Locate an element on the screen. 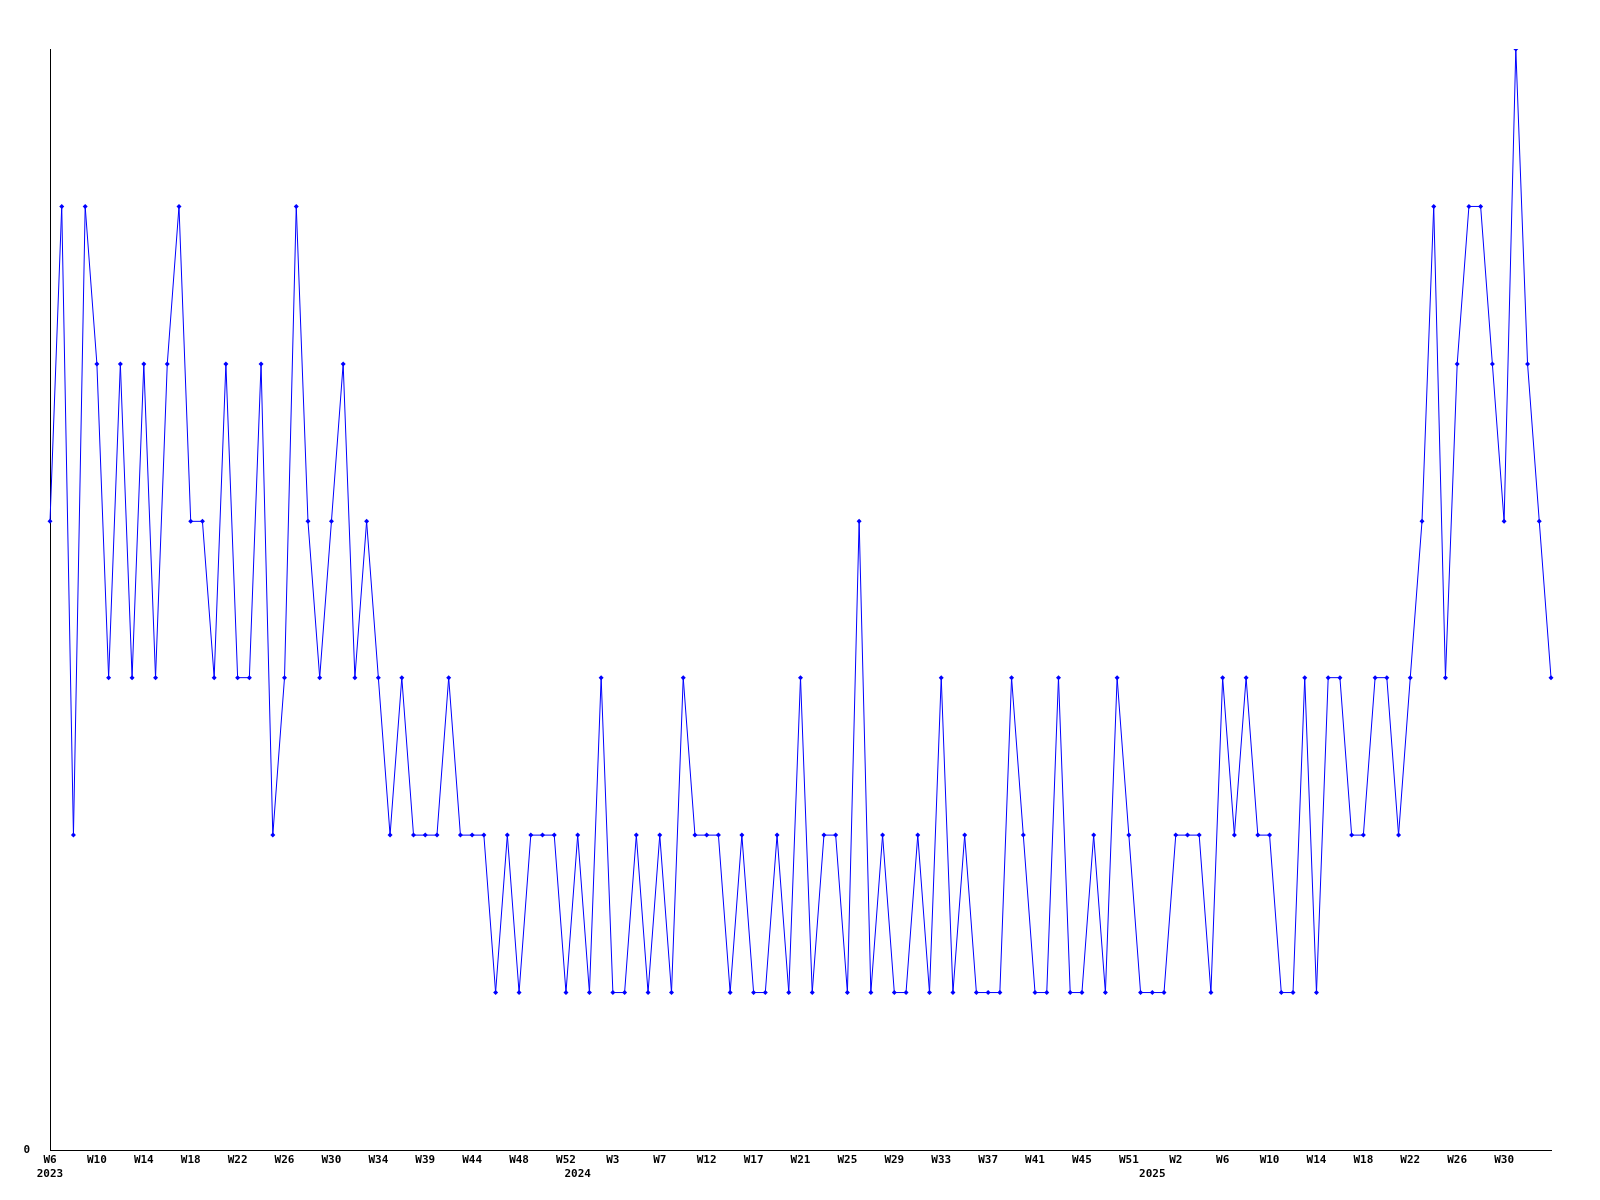  x-tick-label: W17 is located at coordinates (753, 1160).